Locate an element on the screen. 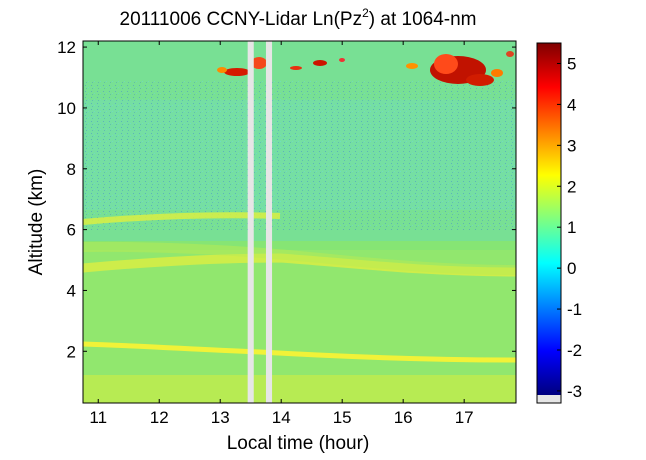 The width and height of the screenshot is (646, 460). colorbar-tick-label: 1 is located at coordinates (571, 227).